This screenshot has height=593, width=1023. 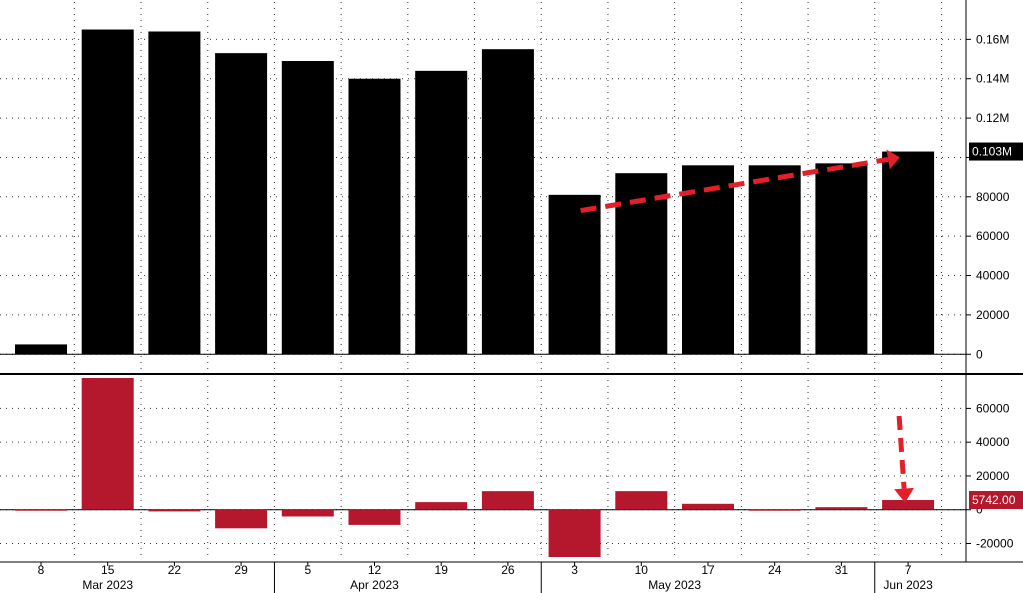 I want to click on trend-arrow-line, so click(x=734, y=185).